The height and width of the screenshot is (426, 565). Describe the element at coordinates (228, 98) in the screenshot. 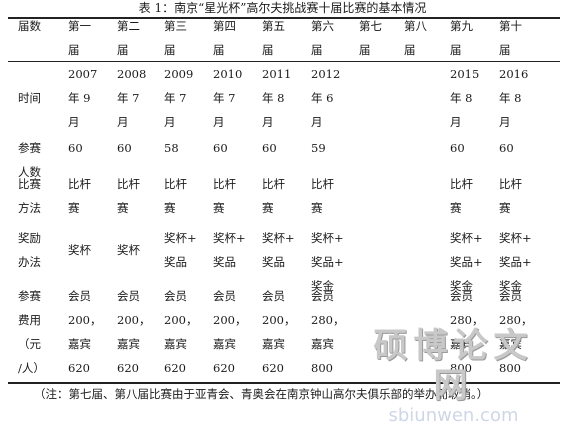

I see `table-cell-time: 2010 年 7 月` at that location.